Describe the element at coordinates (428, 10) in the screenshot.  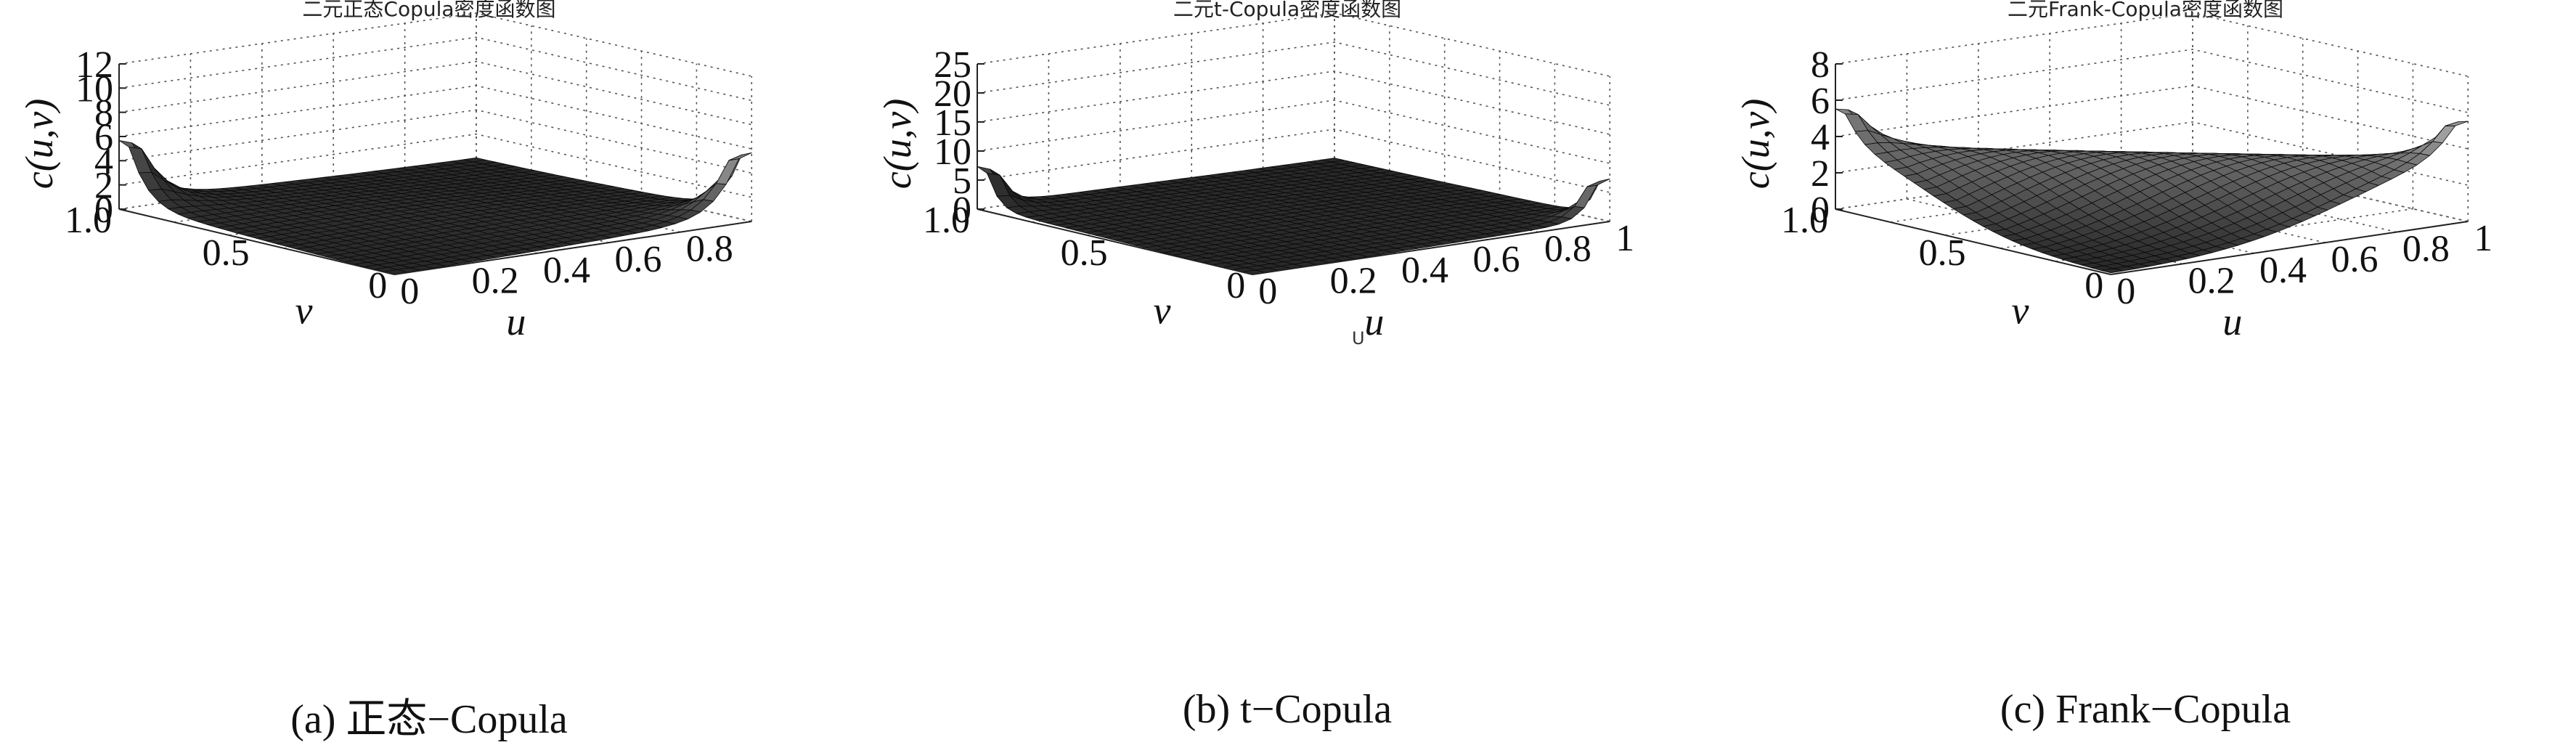
I see `chart-title: 二元正态Copula密度函数图` at that location.